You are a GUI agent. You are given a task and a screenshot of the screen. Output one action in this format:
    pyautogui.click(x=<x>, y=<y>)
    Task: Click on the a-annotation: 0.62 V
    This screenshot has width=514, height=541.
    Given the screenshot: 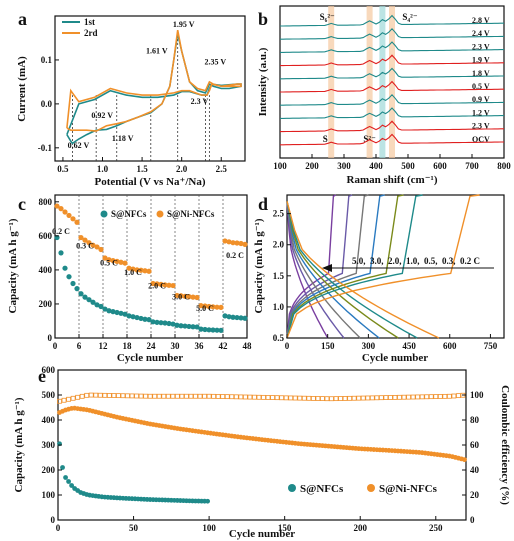 What is the action you would take?
    pyautogui.click(x=79, y=145)
    